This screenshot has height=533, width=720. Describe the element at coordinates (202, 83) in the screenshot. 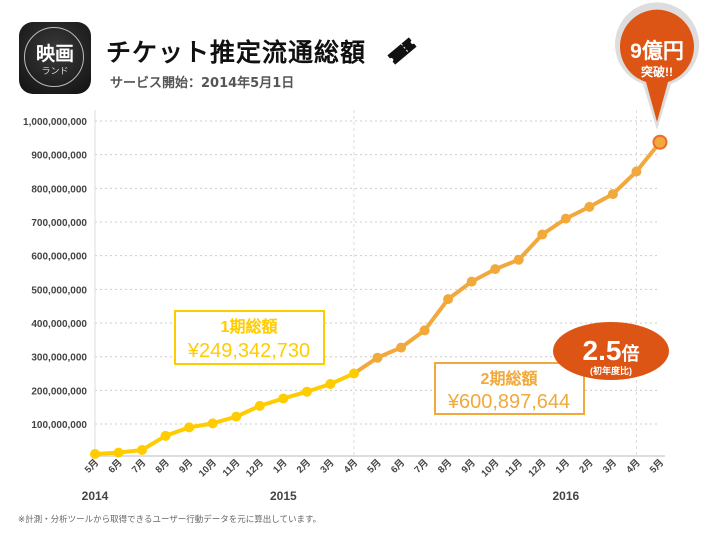

I see `service-start-date: サービス開始：2014年5月1日` at that location.